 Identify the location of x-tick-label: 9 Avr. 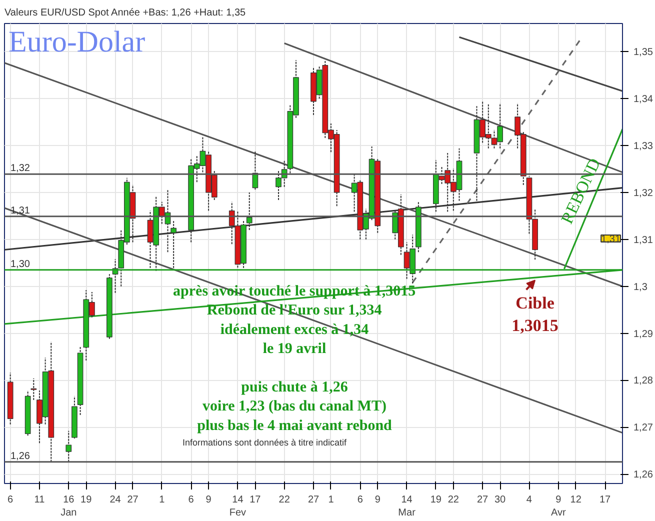
(558, 506).